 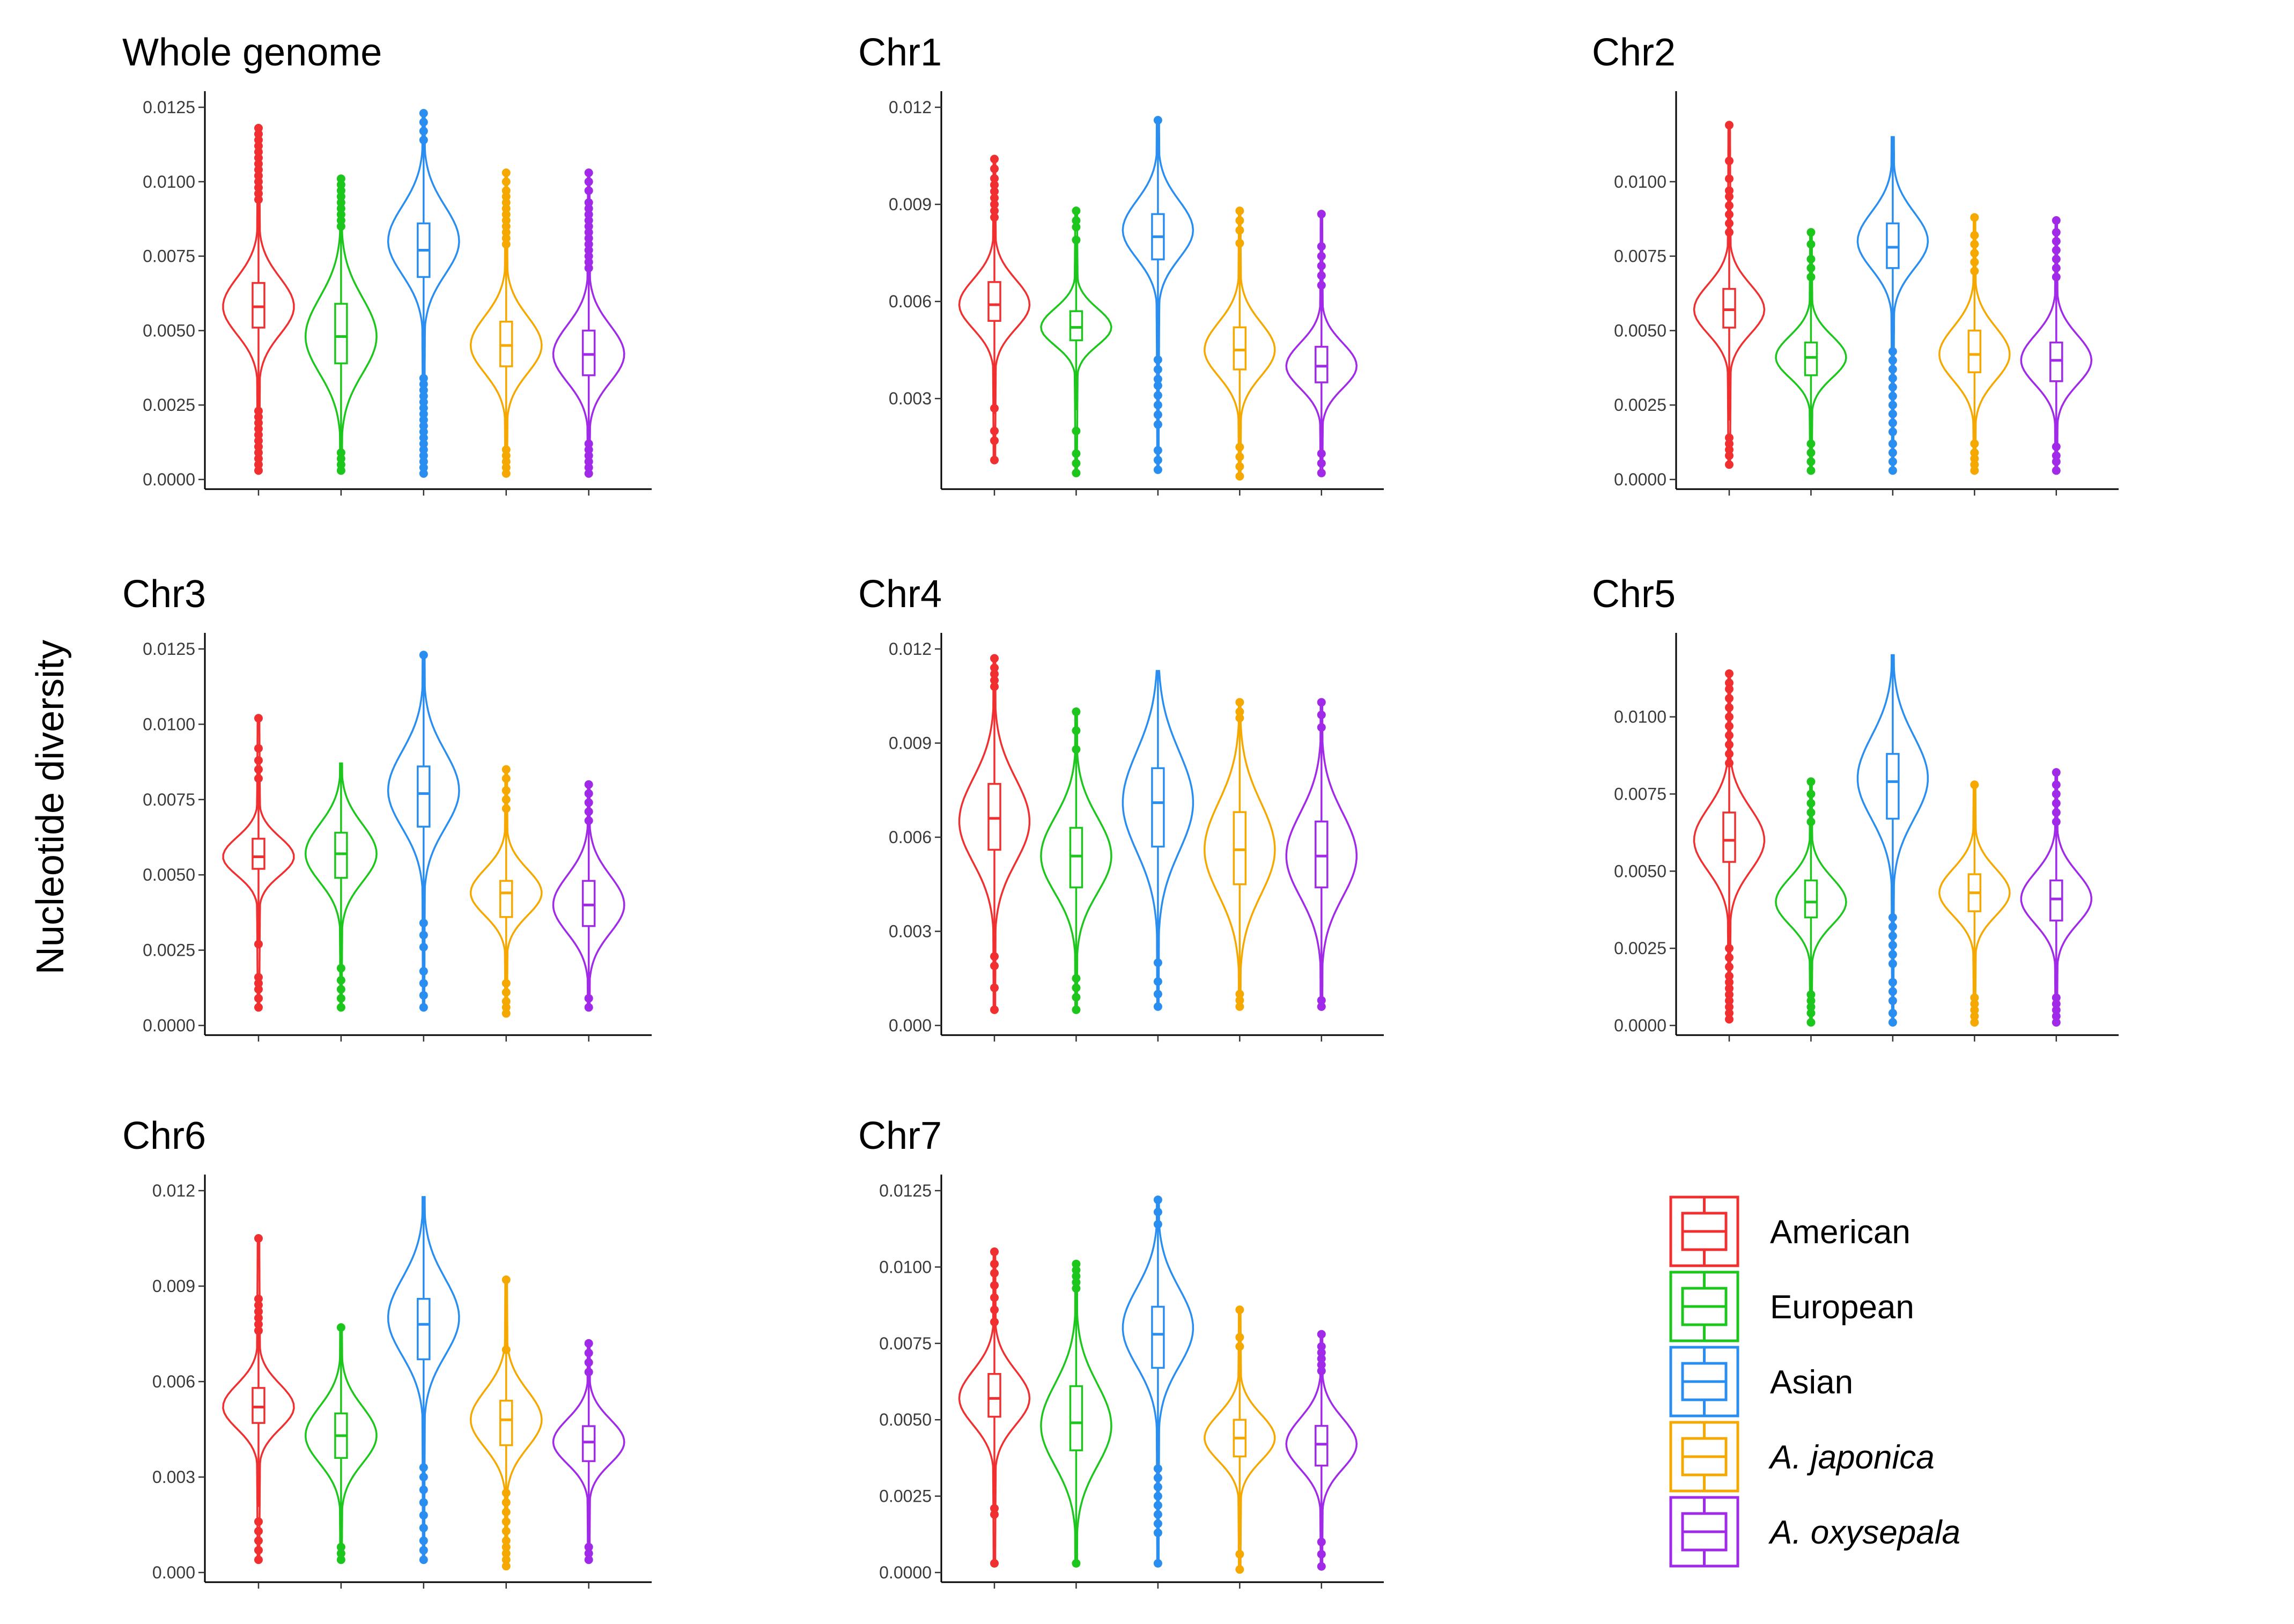 I want to click on y-tick-label: 0.0000, so click(x=169, y=479).